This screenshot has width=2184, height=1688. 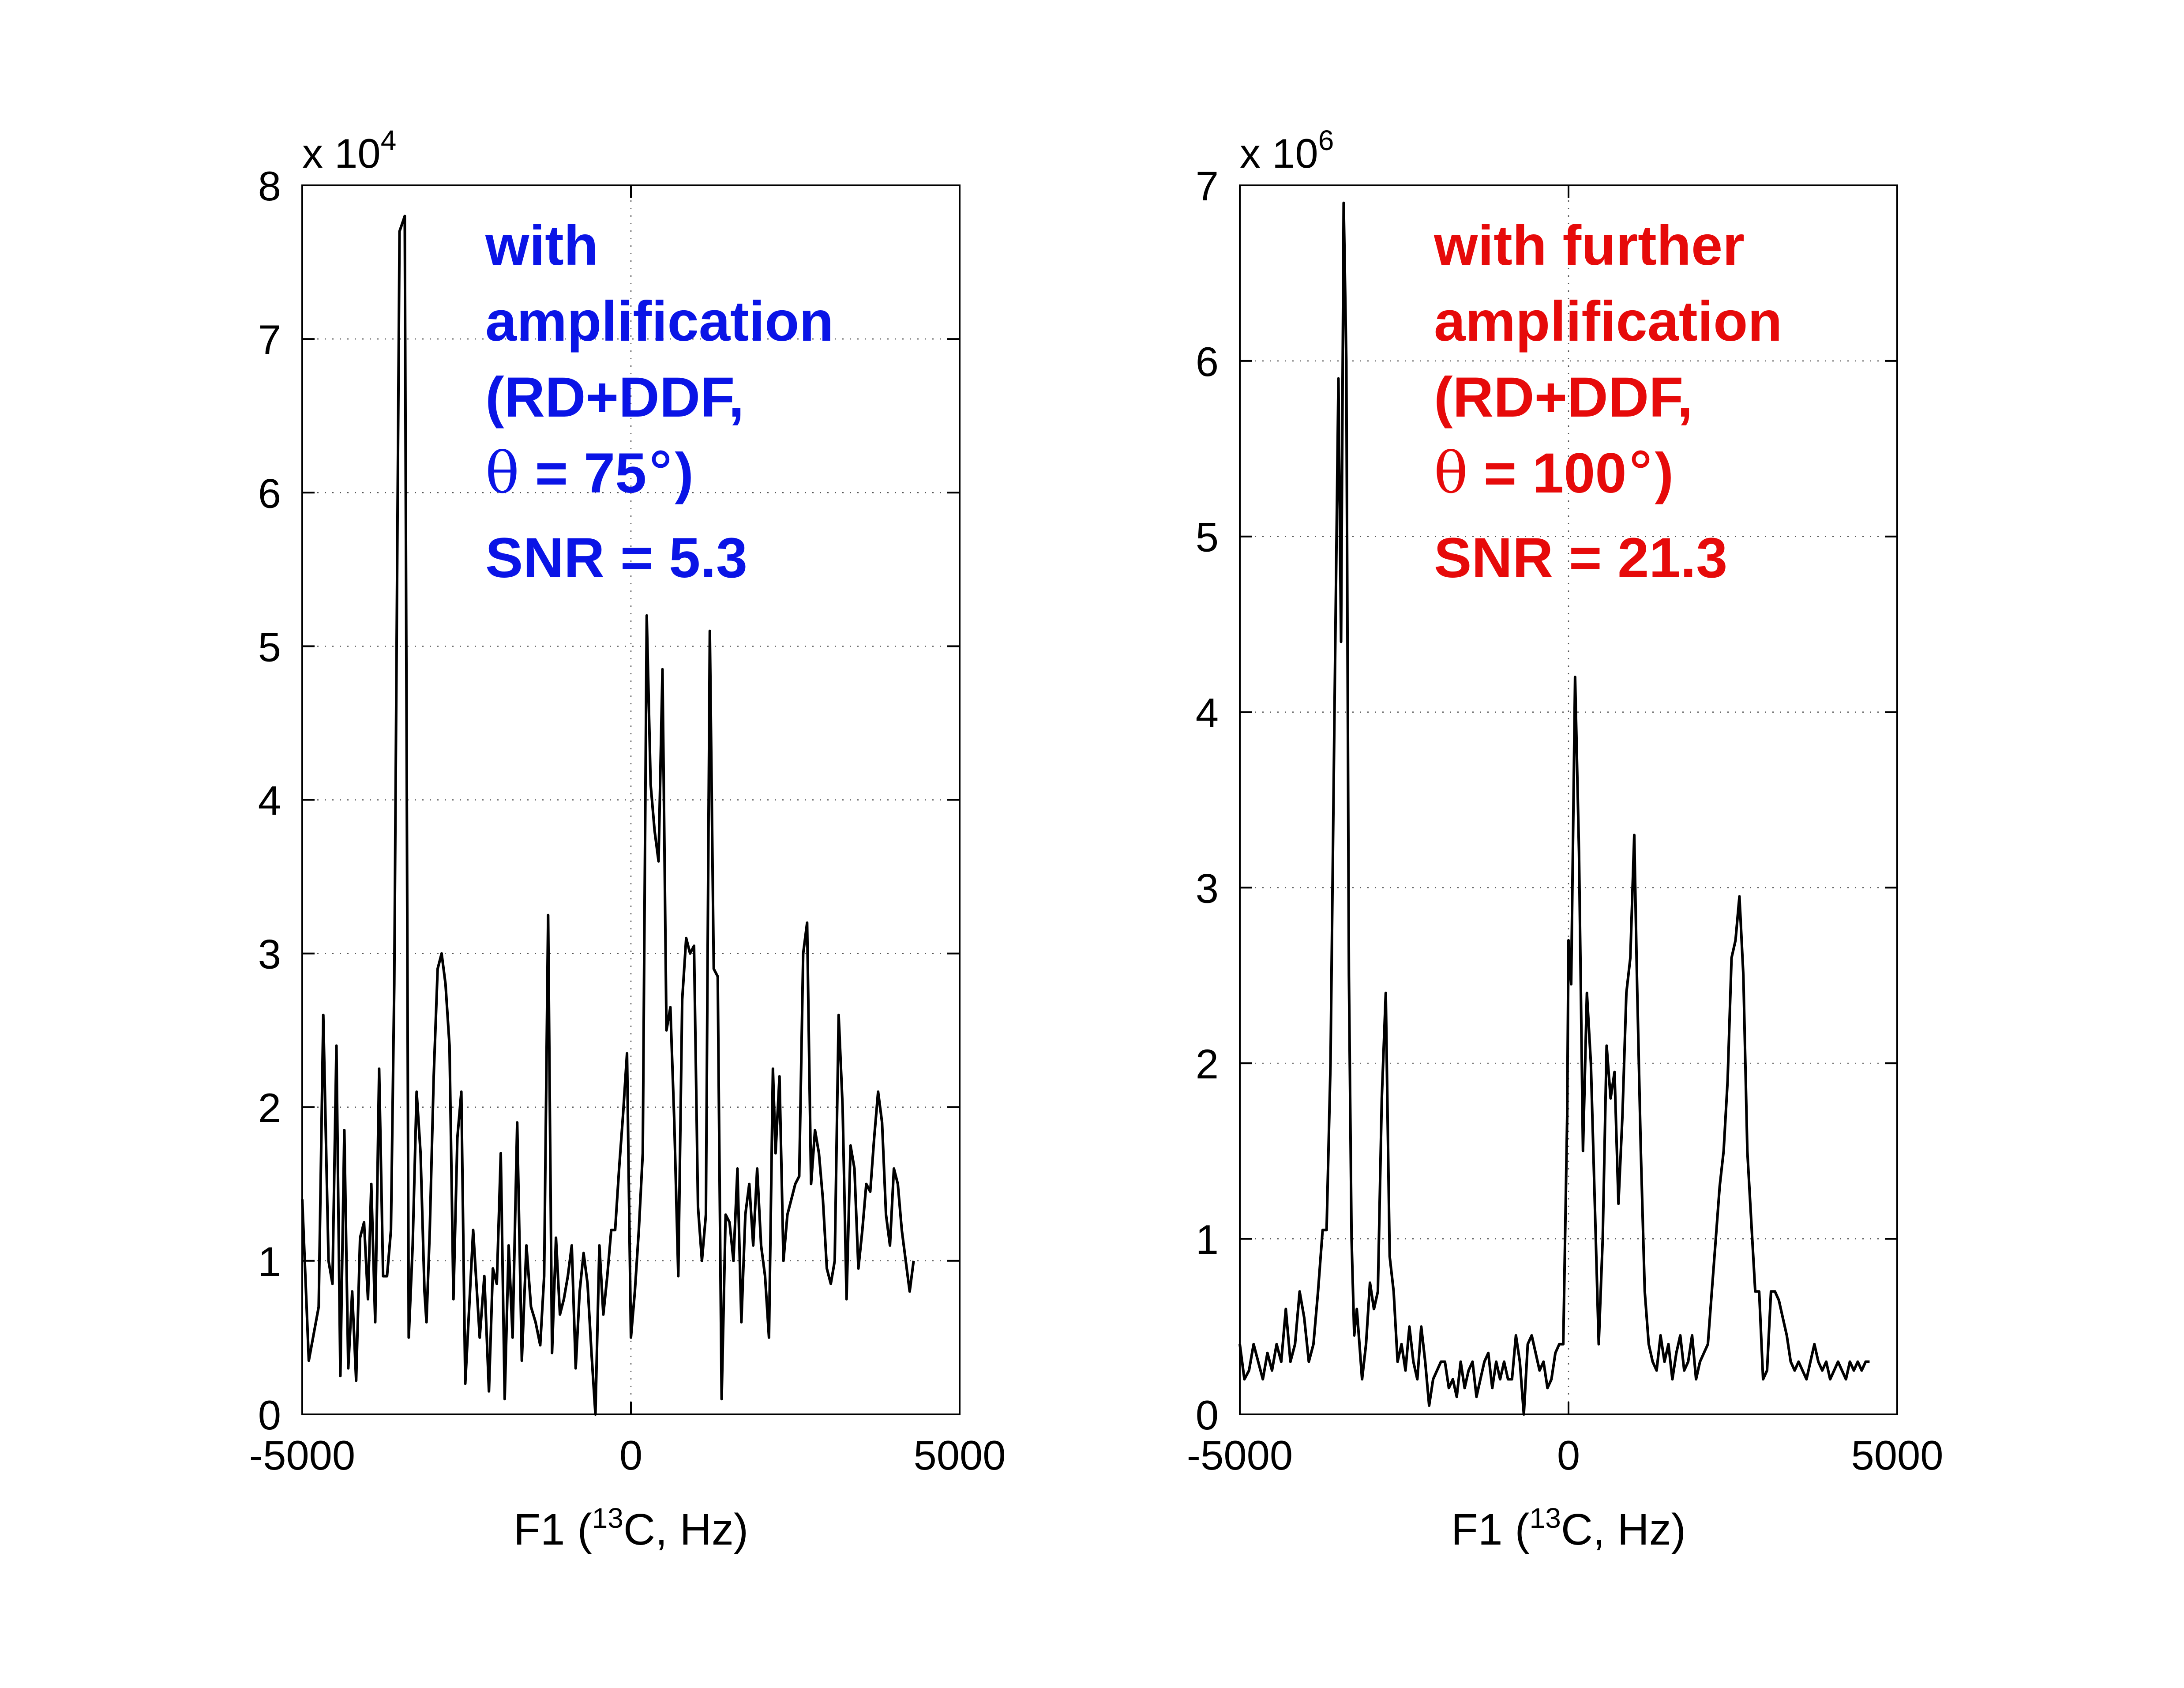 I want to click on right-ytick-label-6: 6, so click(x=1207, y=361).